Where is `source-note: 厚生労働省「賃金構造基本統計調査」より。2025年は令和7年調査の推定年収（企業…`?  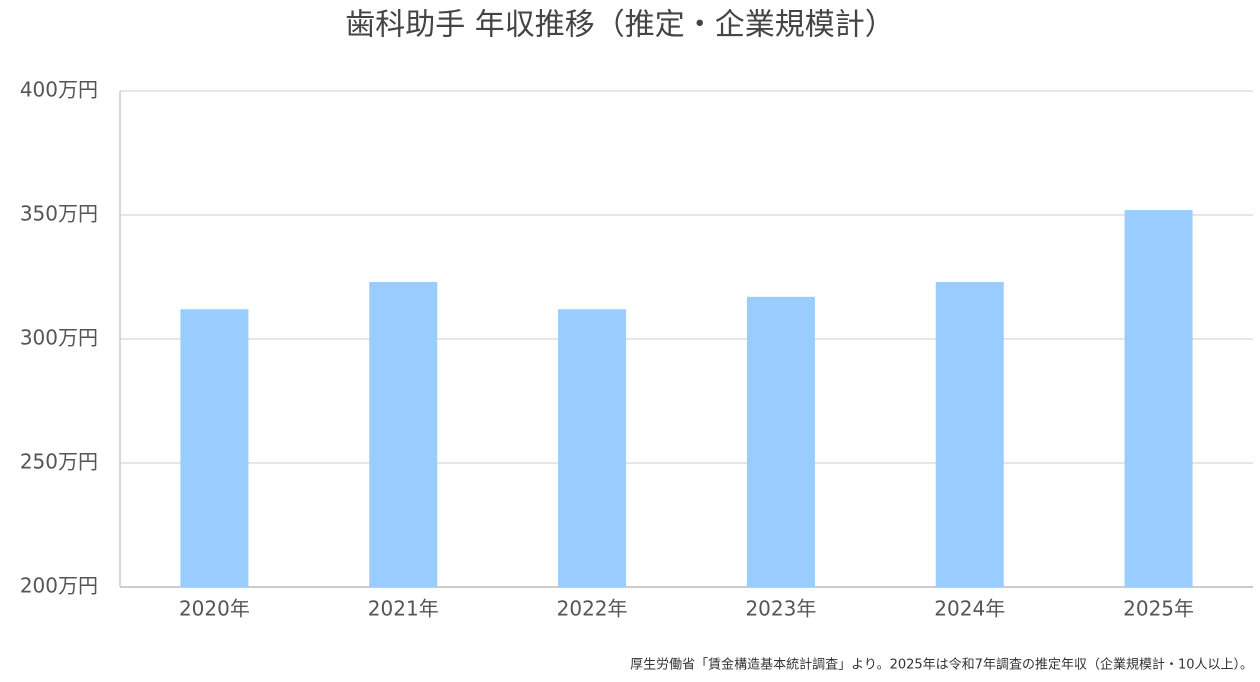 source-note: 厚生労働省「賃金構造基本統計調査」より。2025年は令和7年調査の推定年収（企業… is located at coordinates (941, 665).